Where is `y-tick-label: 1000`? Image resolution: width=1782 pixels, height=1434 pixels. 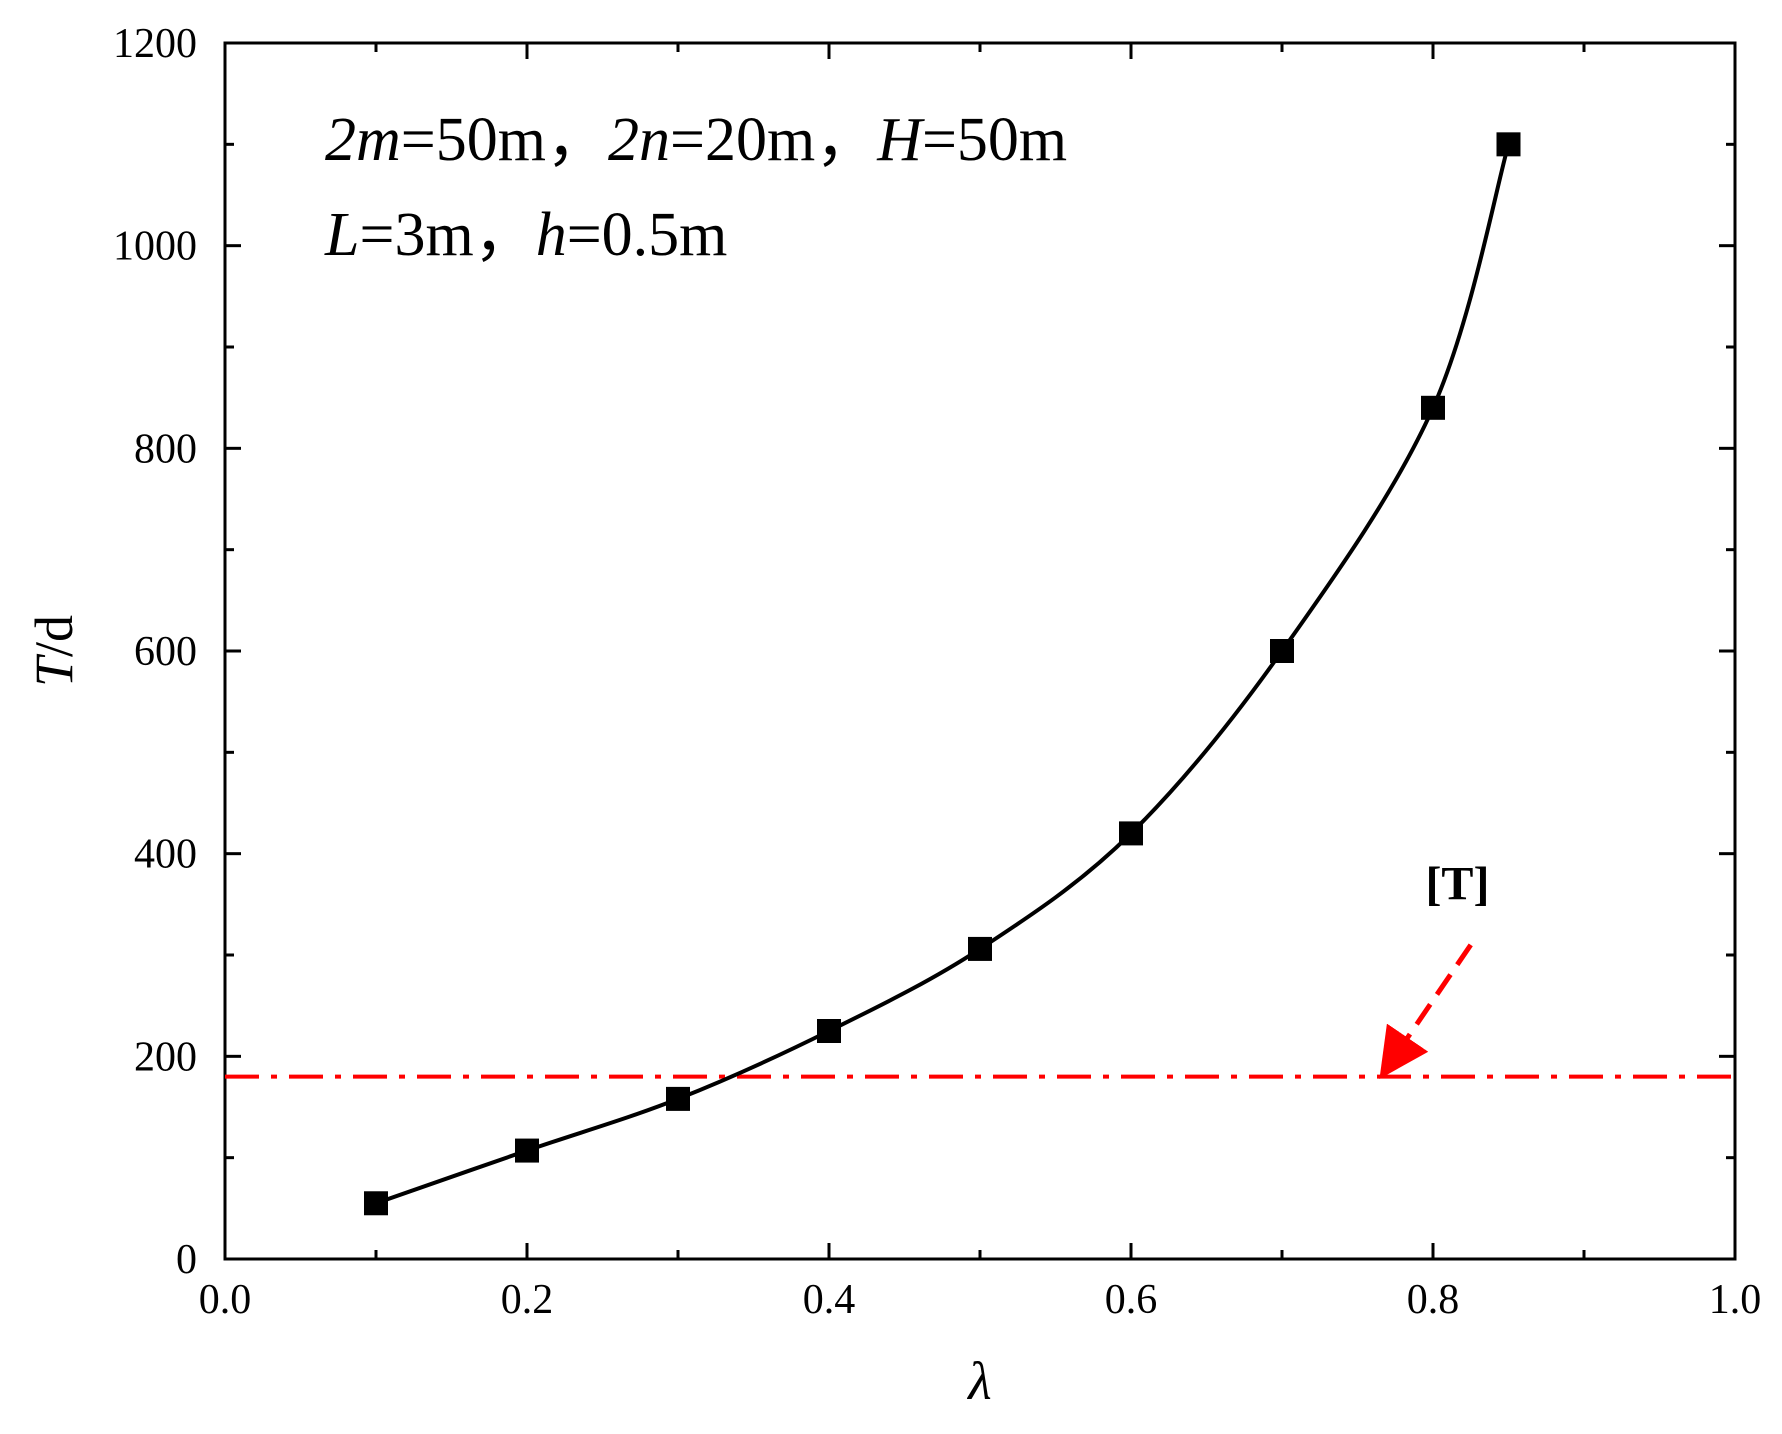 y-tick-label: 1000 is located at coordinates (155, 247).